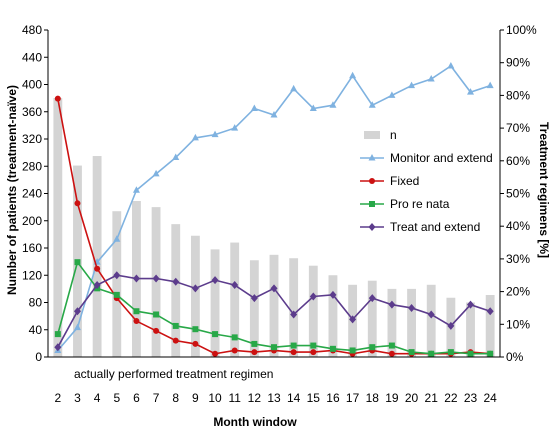 The image size is (550, 436). I want to click on x-axis-title: Month window, so click(255, 422).